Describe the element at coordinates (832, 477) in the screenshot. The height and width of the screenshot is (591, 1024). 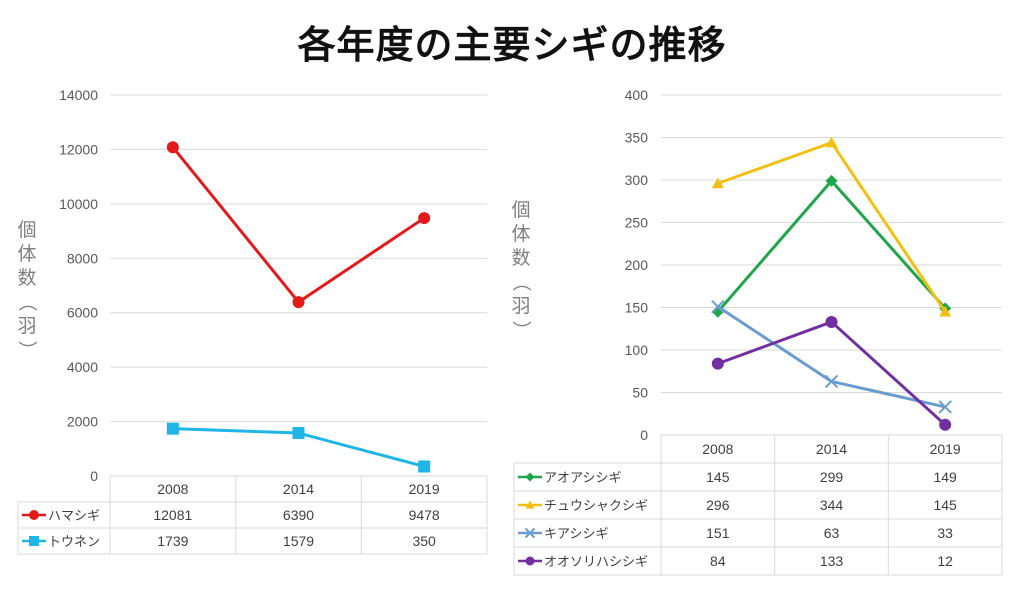
I see `data-label: 299` at that location.